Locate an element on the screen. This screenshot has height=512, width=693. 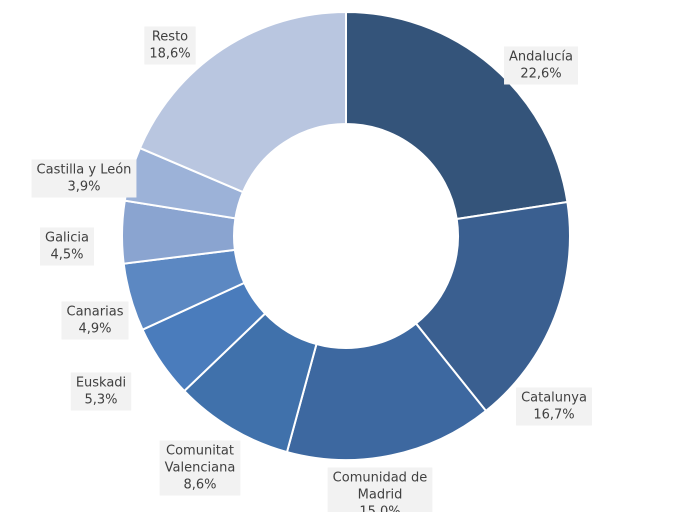
data-label-resto: Resto 18,6% is located at coordinates (170, 45).